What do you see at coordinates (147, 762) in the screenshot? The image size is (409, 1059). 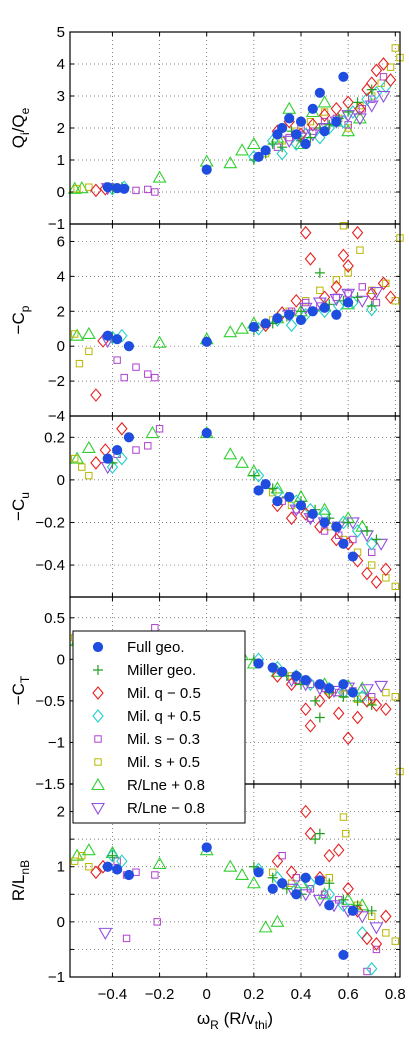 I see `legend-item-sp: Mil. s + 0.5` at bounding box center [147, 762].